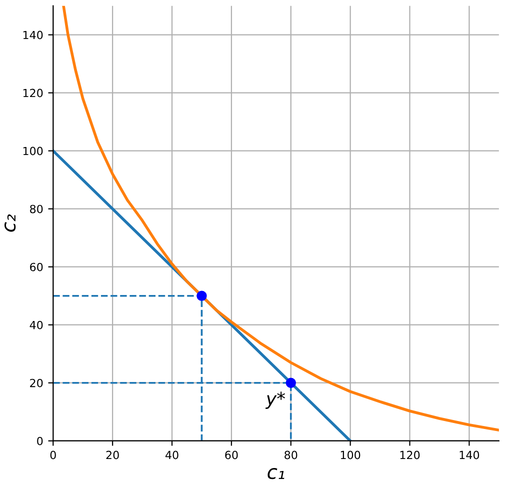  What do you see at coordinates (171, 455) in the screenshot?
I see `x-tick-label: 40` at bounding box center [171, 455].